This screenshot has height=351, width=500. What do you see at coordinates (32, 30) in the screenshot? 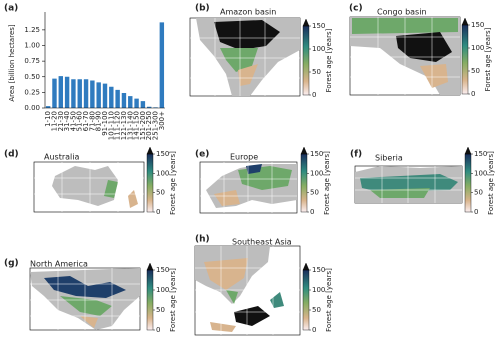
I see `y-tick-label: 1.25` at bounding box center [32, 30].